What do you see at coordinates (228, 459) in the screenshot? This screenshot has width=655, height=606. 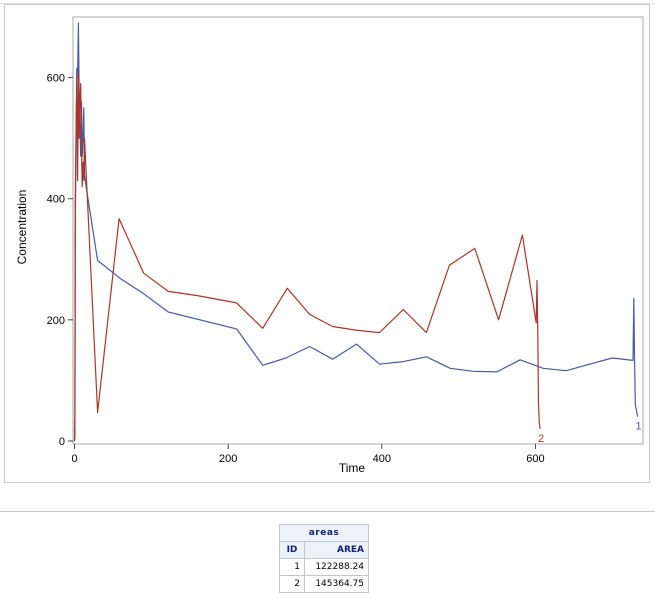 I see `x-tick-label: 200` at bounding box center [228, 459].